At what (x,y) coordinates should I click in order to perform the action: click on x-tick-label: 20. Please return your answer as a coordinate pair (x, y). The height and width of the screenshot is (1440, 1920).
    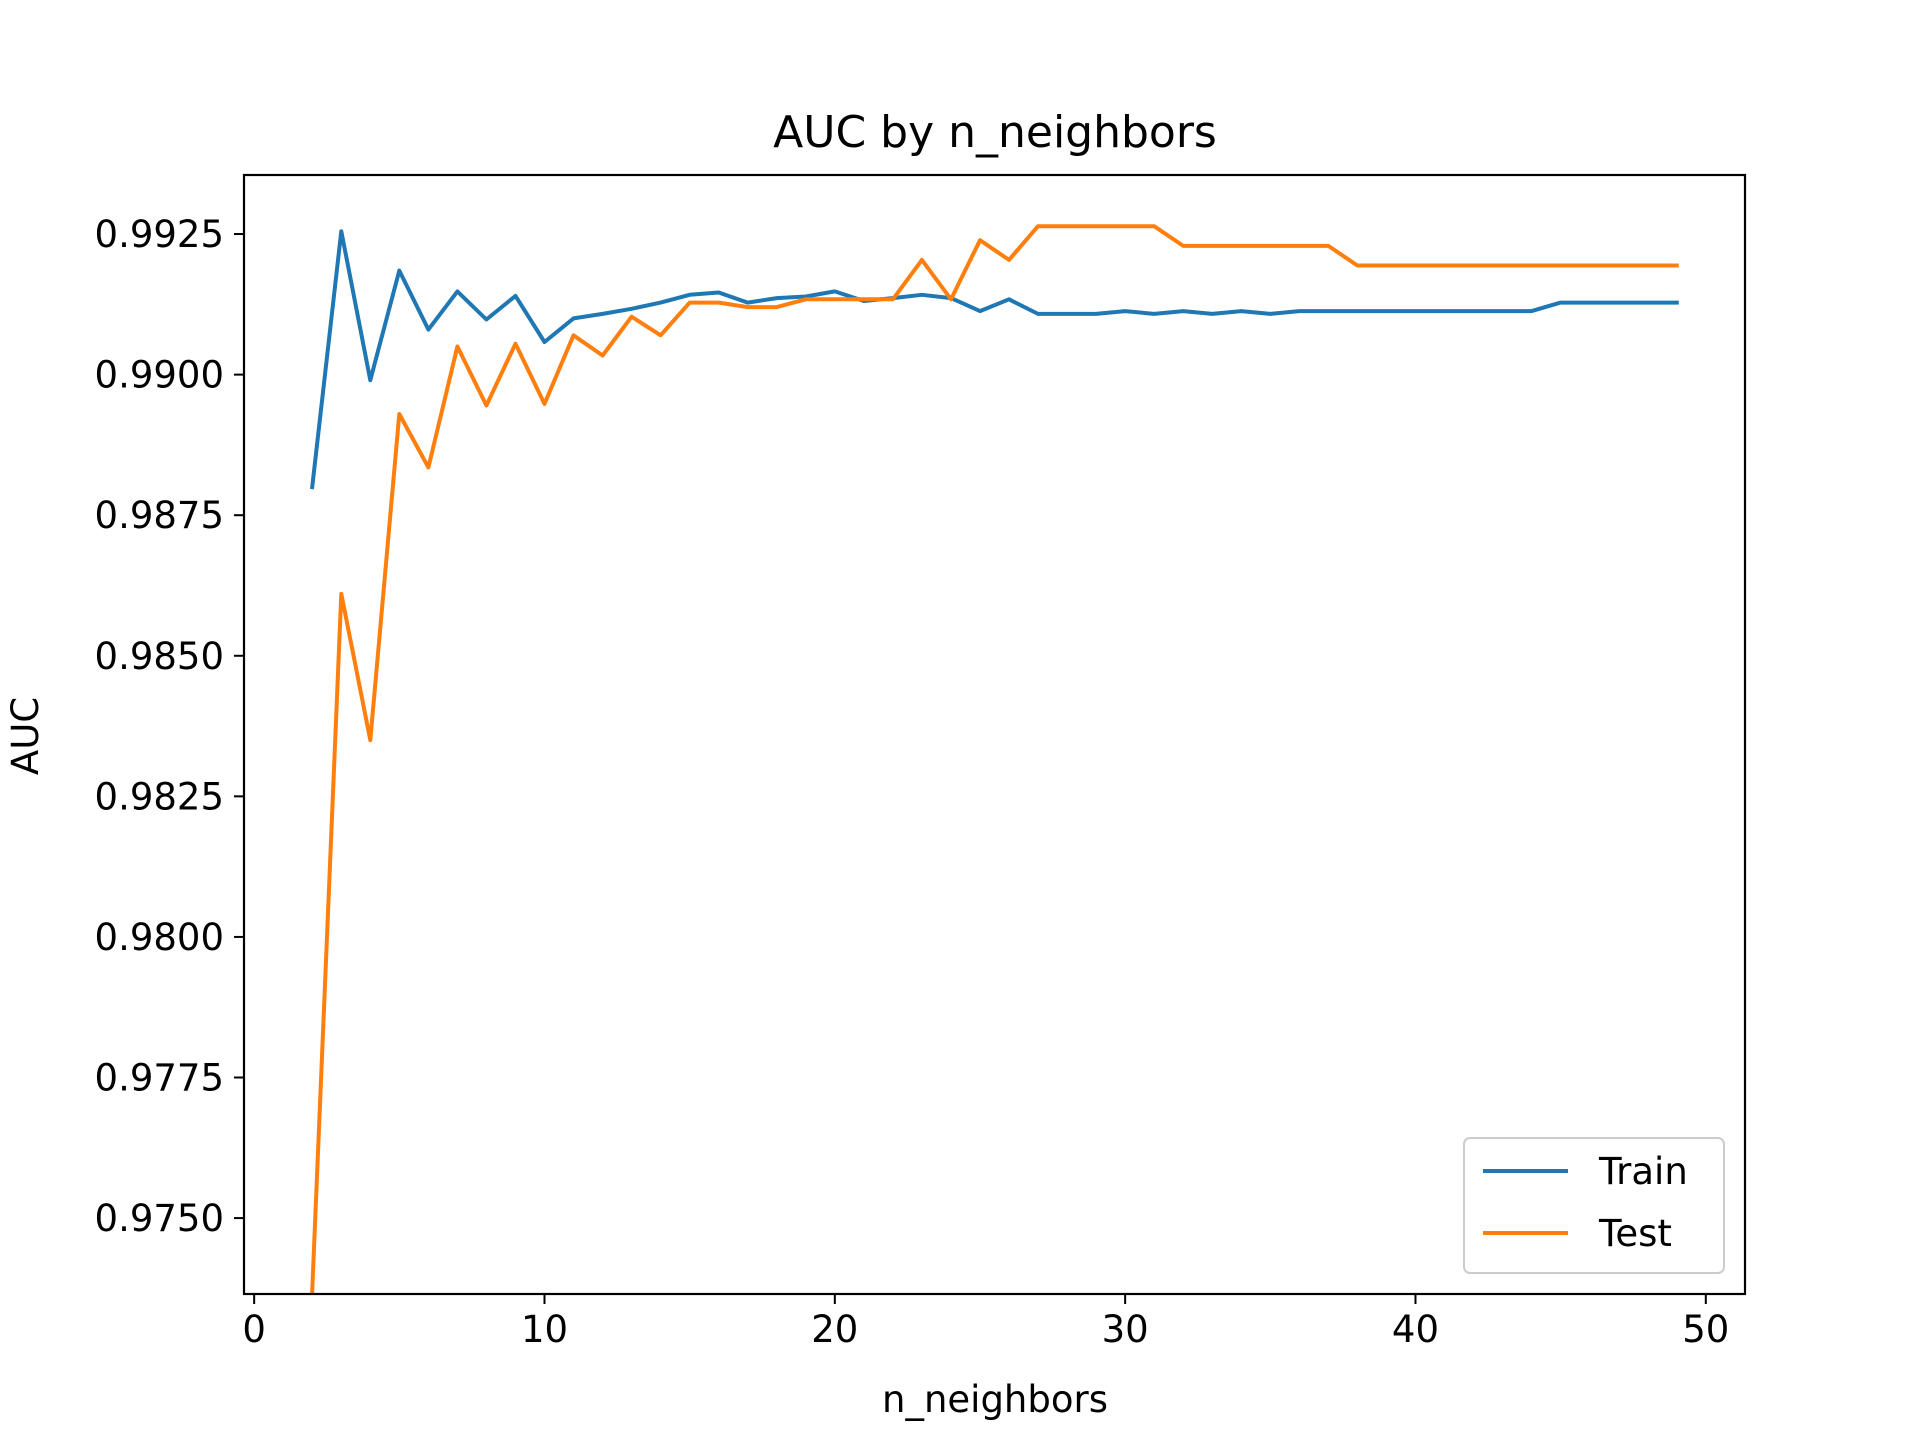
    Looking at the image, I should click on (834, 1329).